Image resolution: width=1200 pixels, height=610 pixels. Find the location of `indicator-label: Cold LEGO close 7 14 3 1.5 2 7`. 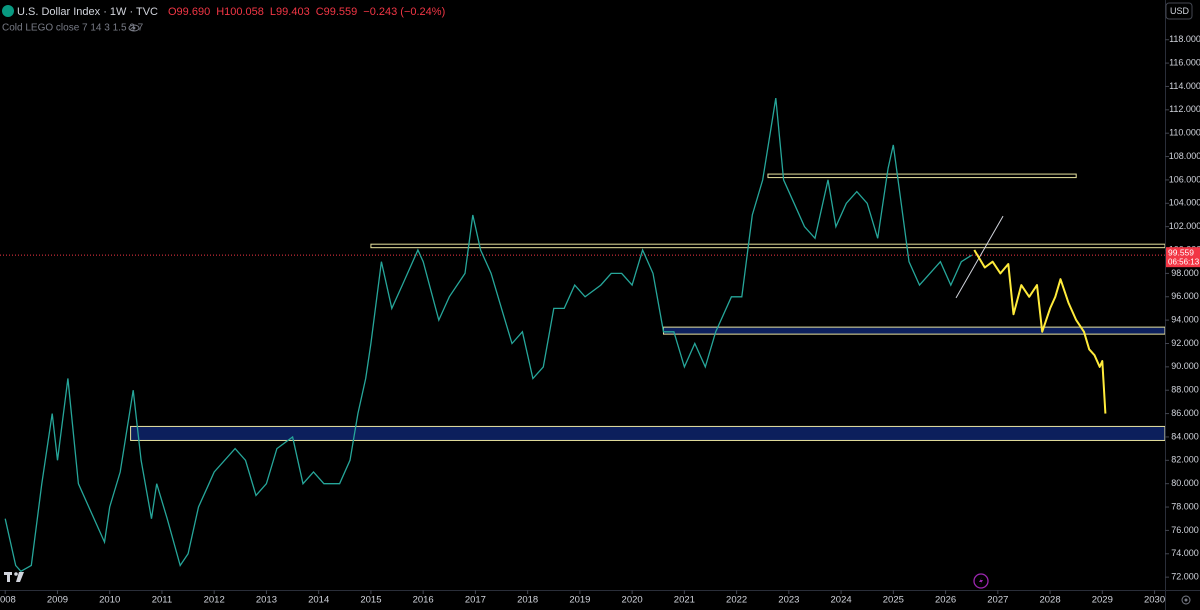

indicator-label: Cold LEGO close 7 14 3 1.5 2 7 is located at coordinates (73, 28).